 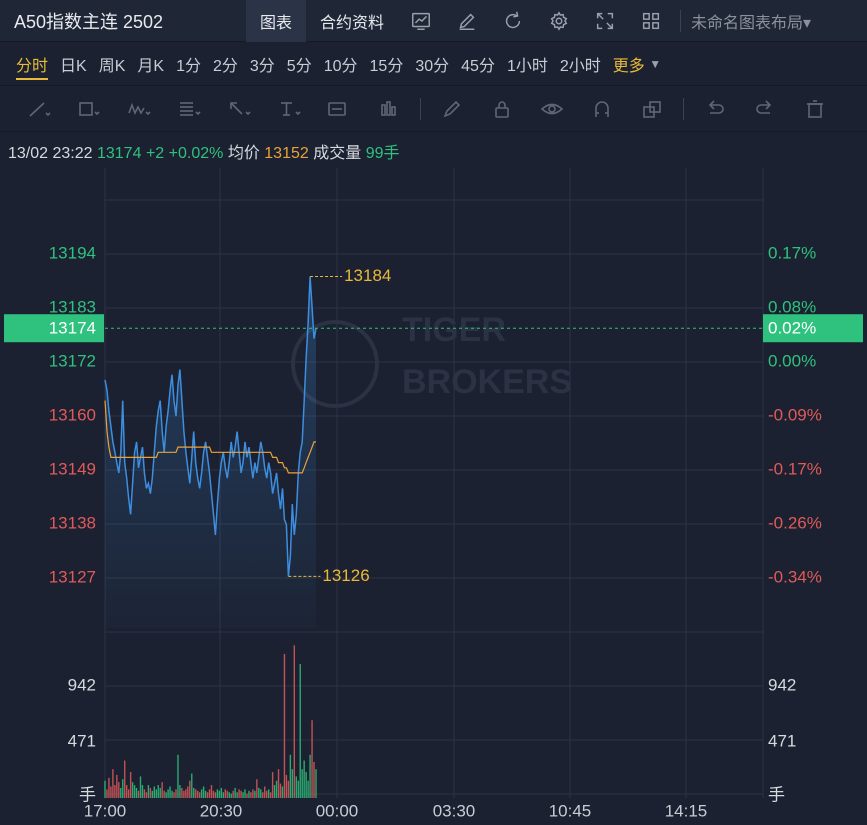 What do you see at coordinates (39, 109) in the screenshot?
I see `trend-line-tool-icon` at bounding box center [39, 109].